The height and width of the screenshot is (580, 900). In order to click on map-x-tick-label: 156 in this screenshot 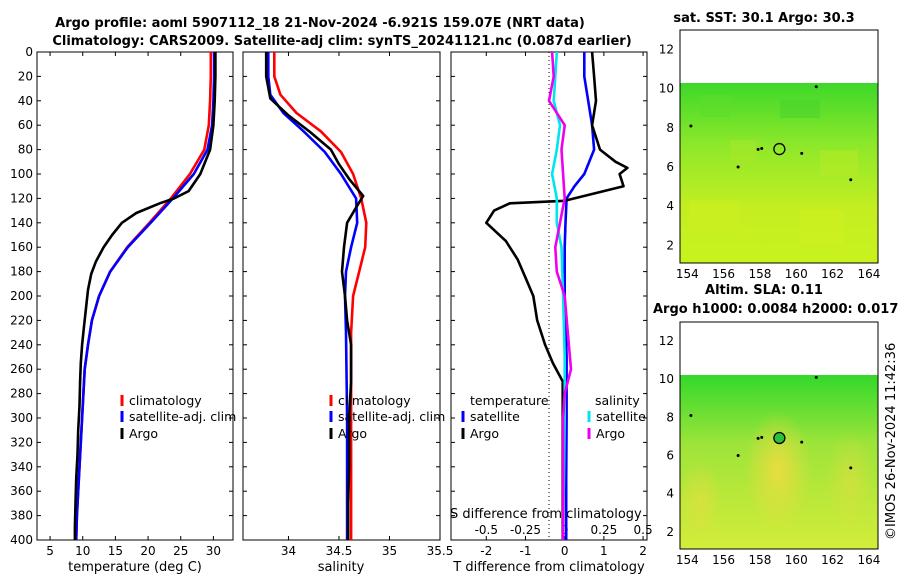, I will do `click(723, 274)`.